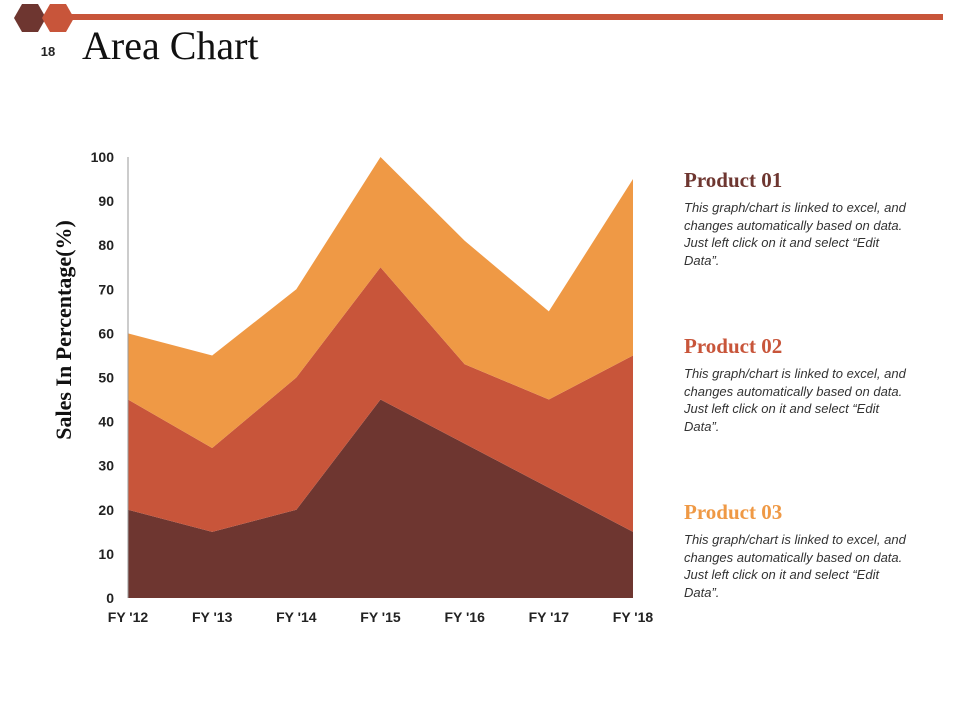 The height and width of the screenshot is (720, 960). What do you see at coordinates (110, 598) in the screenshot?
I see `y-tick-label: 0` at bounding box center [110, 598].